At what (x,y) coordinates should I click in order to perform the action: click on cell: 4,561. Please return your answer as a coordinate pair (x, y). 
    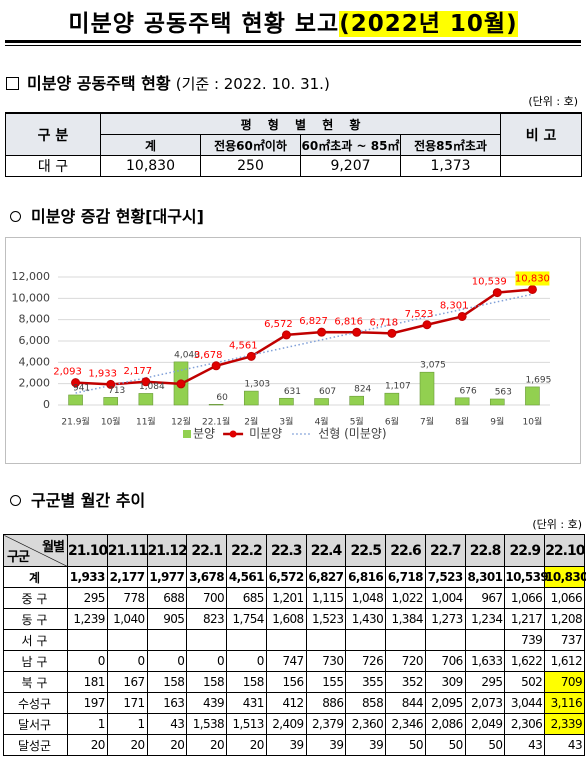
    Looking at the image, I should click on (246, 577).